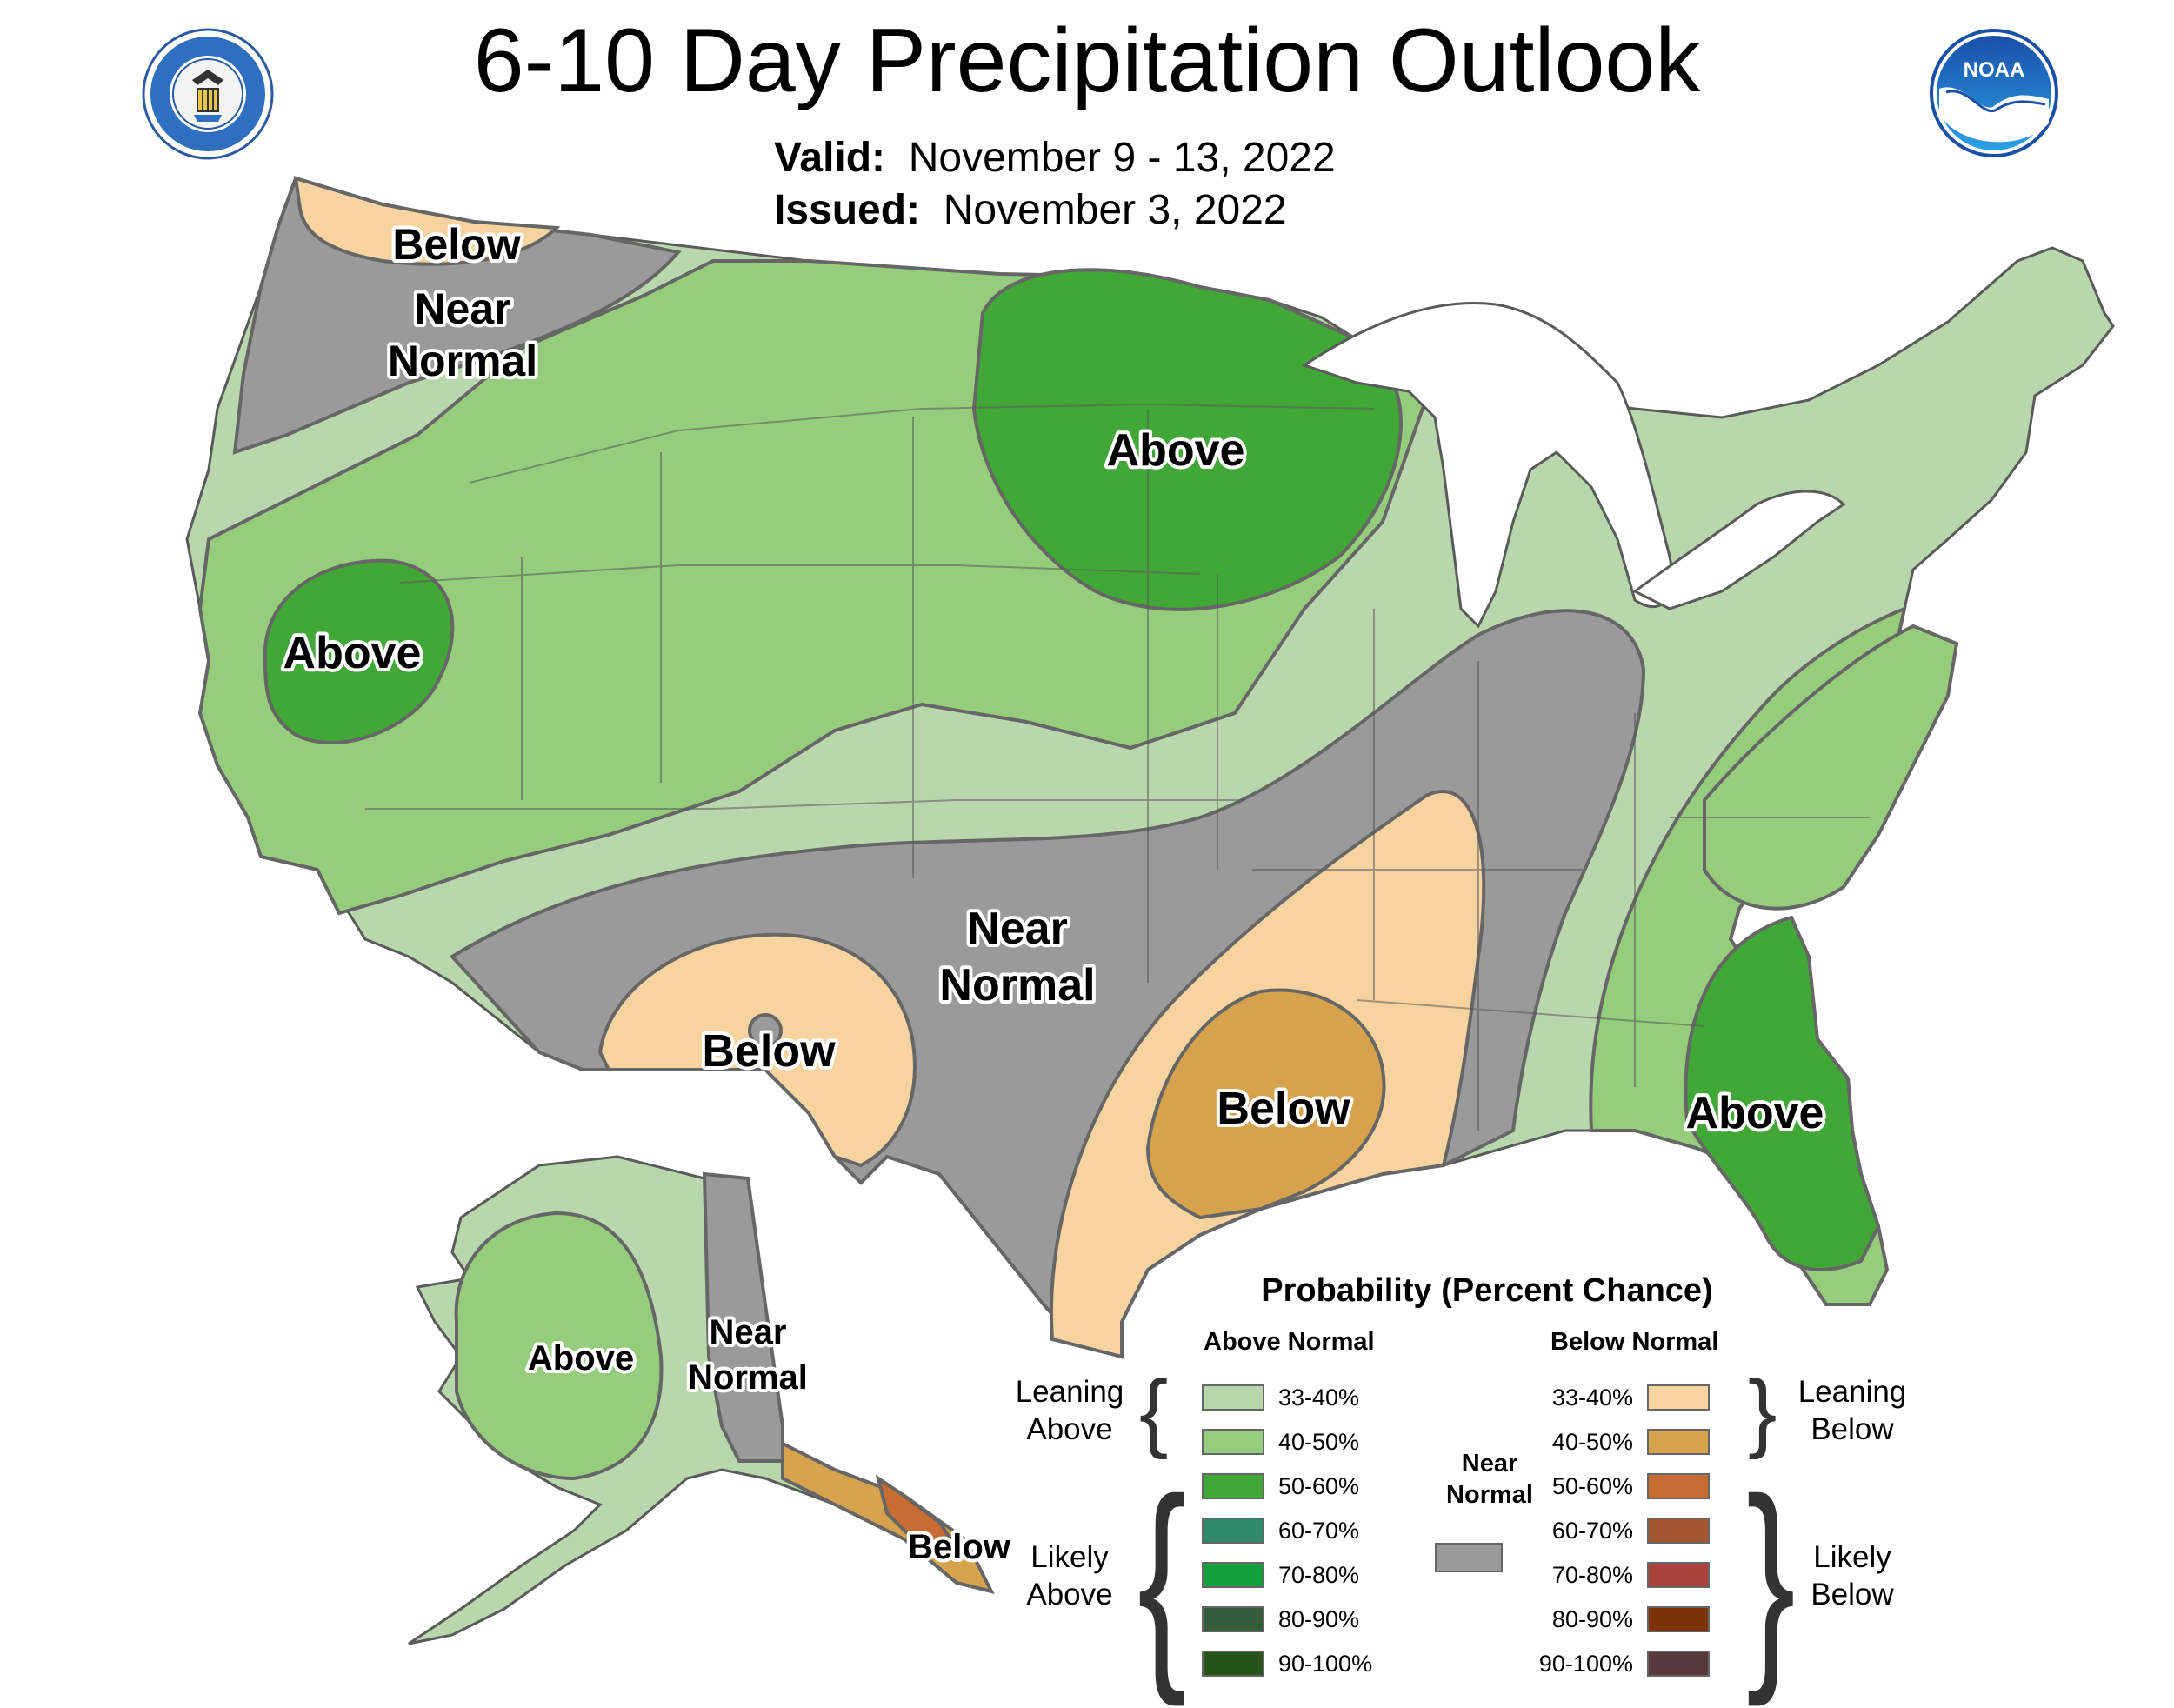  I want to click on legend-above-row: 90-100%, so click(1287, 1663).